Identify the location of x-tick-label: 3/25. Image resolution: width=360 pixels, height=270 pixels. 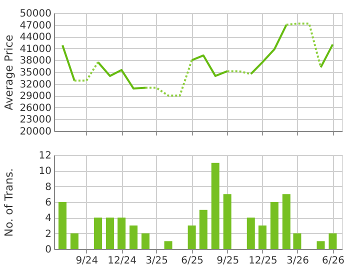
(157, 261).